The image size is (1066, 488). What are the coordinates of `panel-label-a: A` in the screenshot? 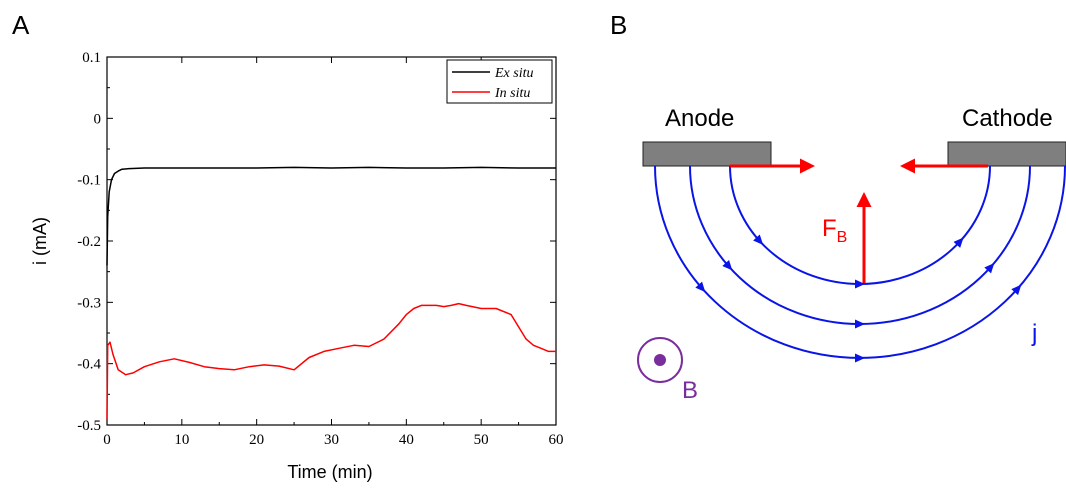 It's located at (21, 25).